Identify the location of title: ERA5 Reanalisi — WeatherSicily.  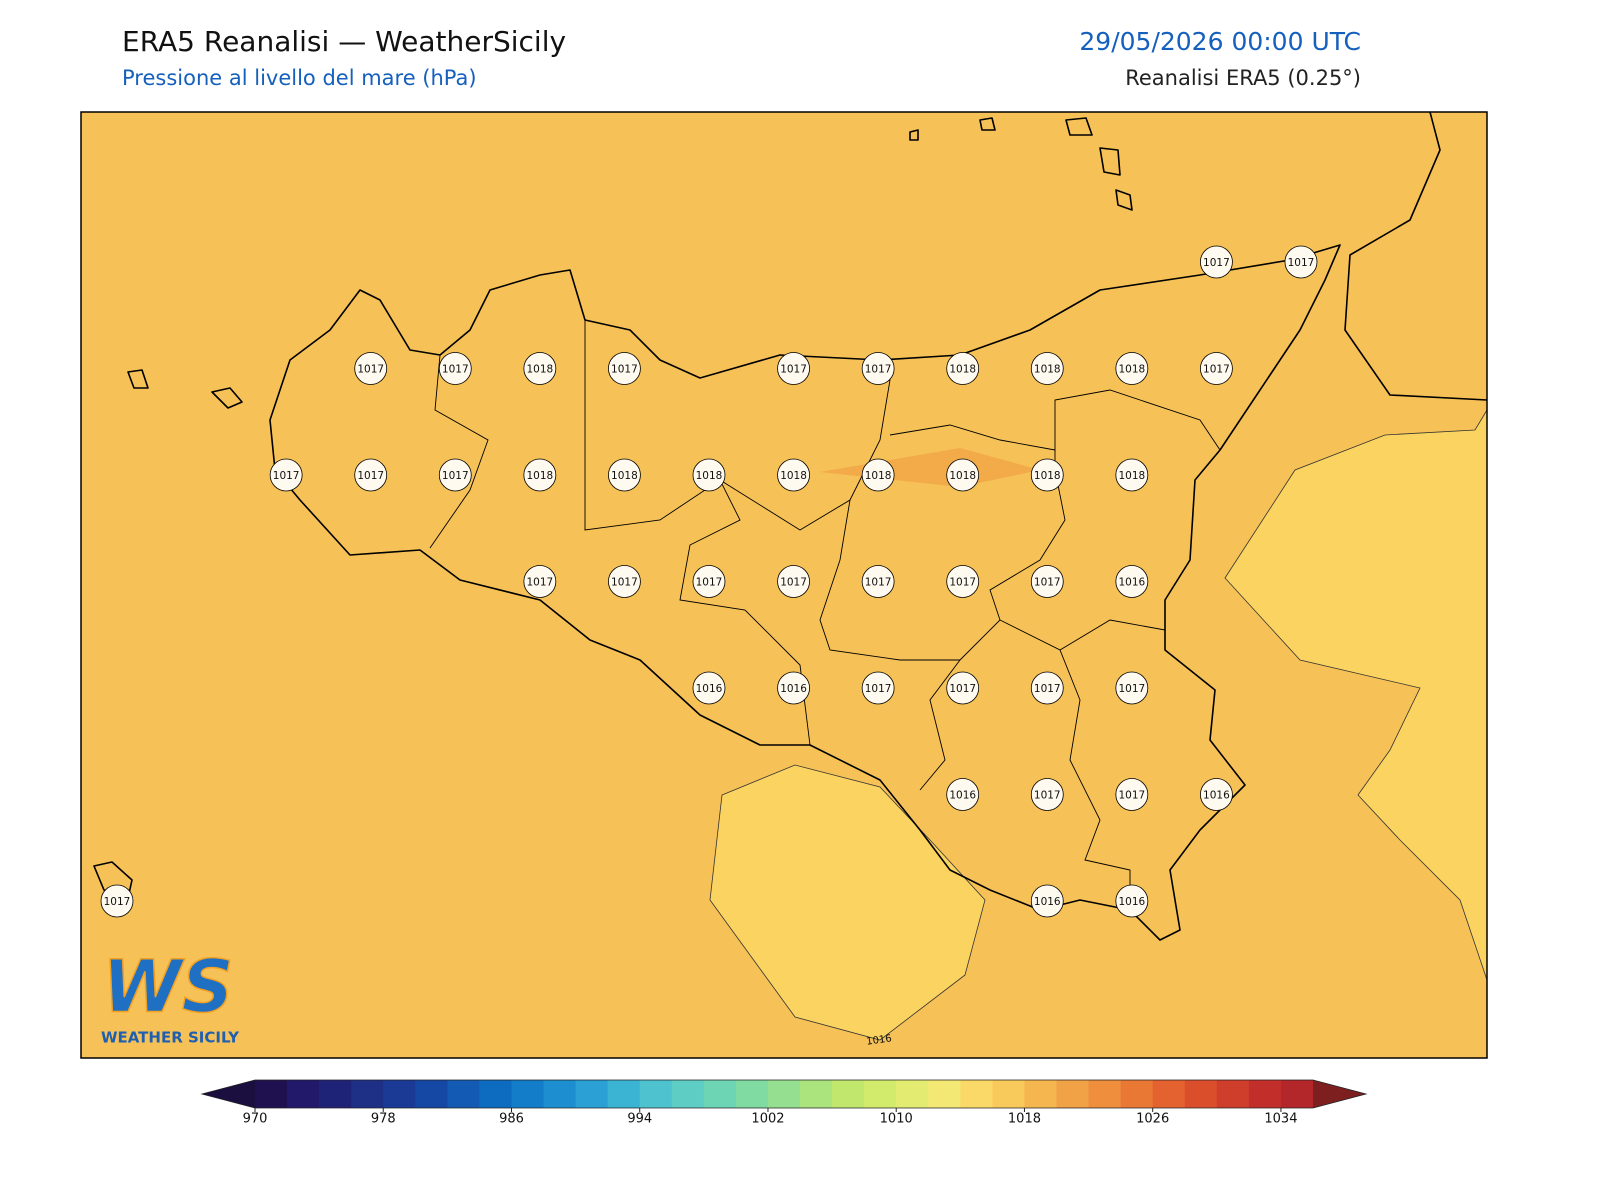
(344, 41).